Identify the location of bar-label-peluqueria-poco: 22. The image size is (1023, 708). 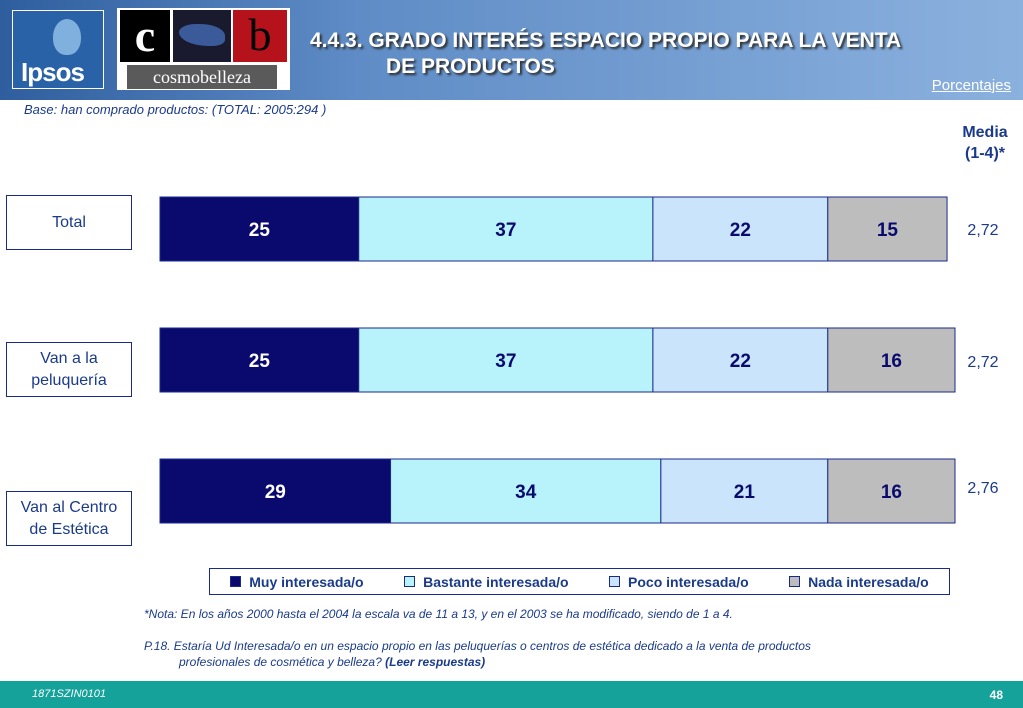
(740, 361).